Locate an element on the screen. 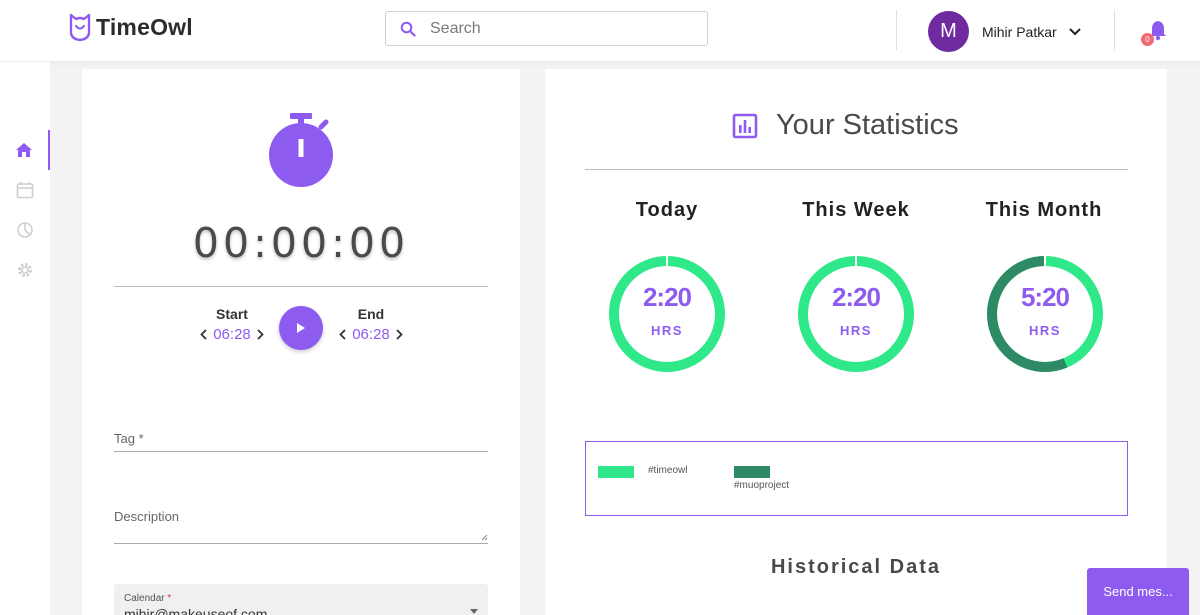 This screenshot has height=615, width=1200. today-column: Today is located at coordinates (667, 210).